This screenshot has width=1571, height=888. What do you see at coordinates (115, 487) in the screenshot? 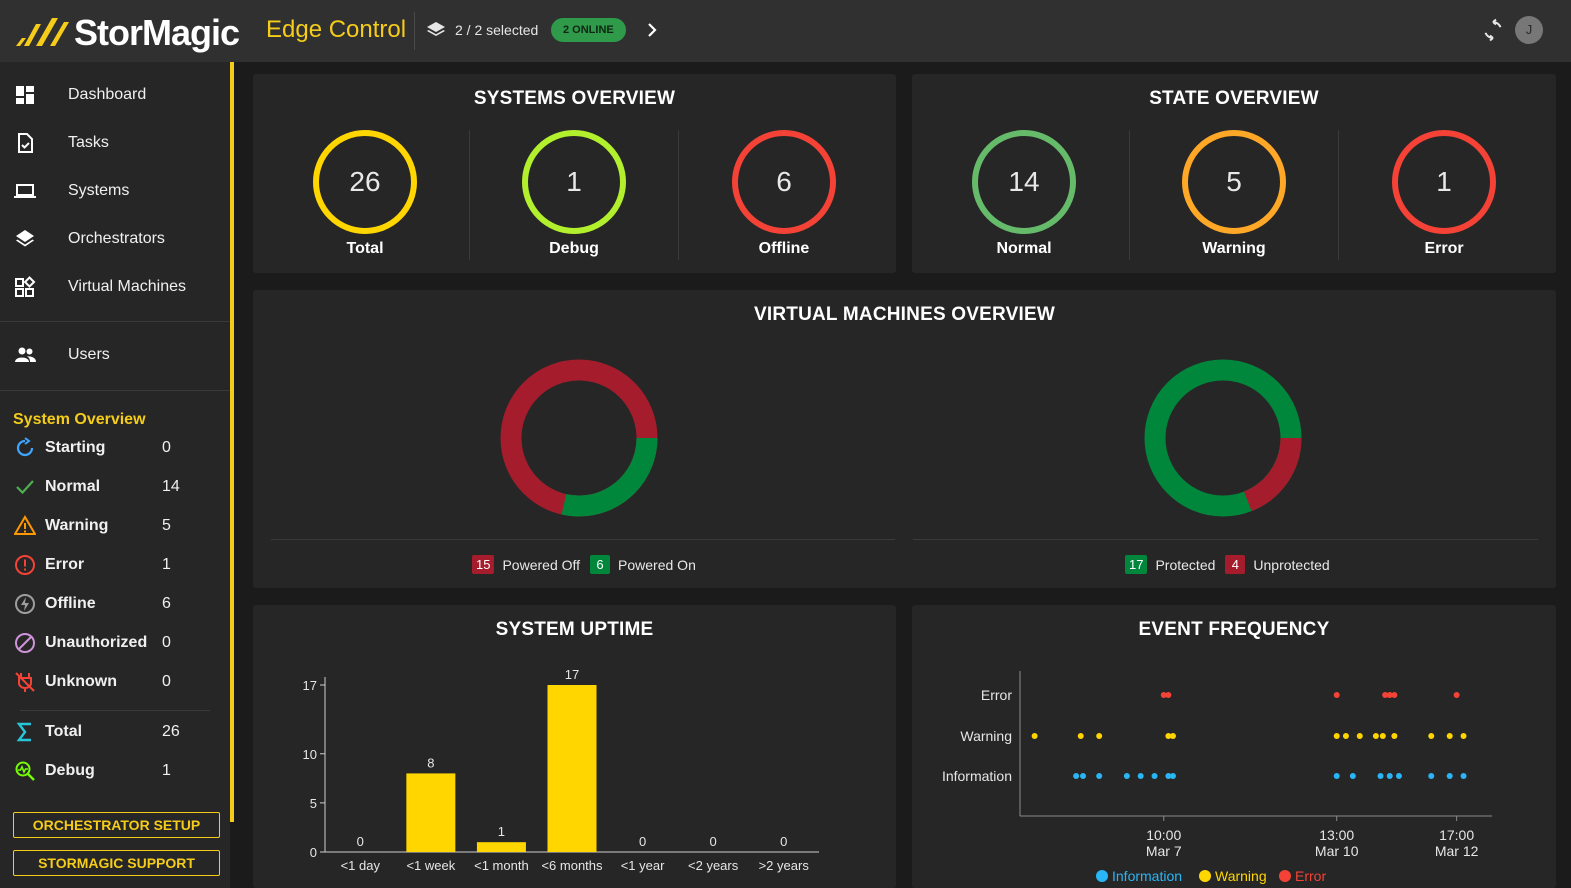
I see `stat-normal: Normal 14` at bounding box center [115, 487].